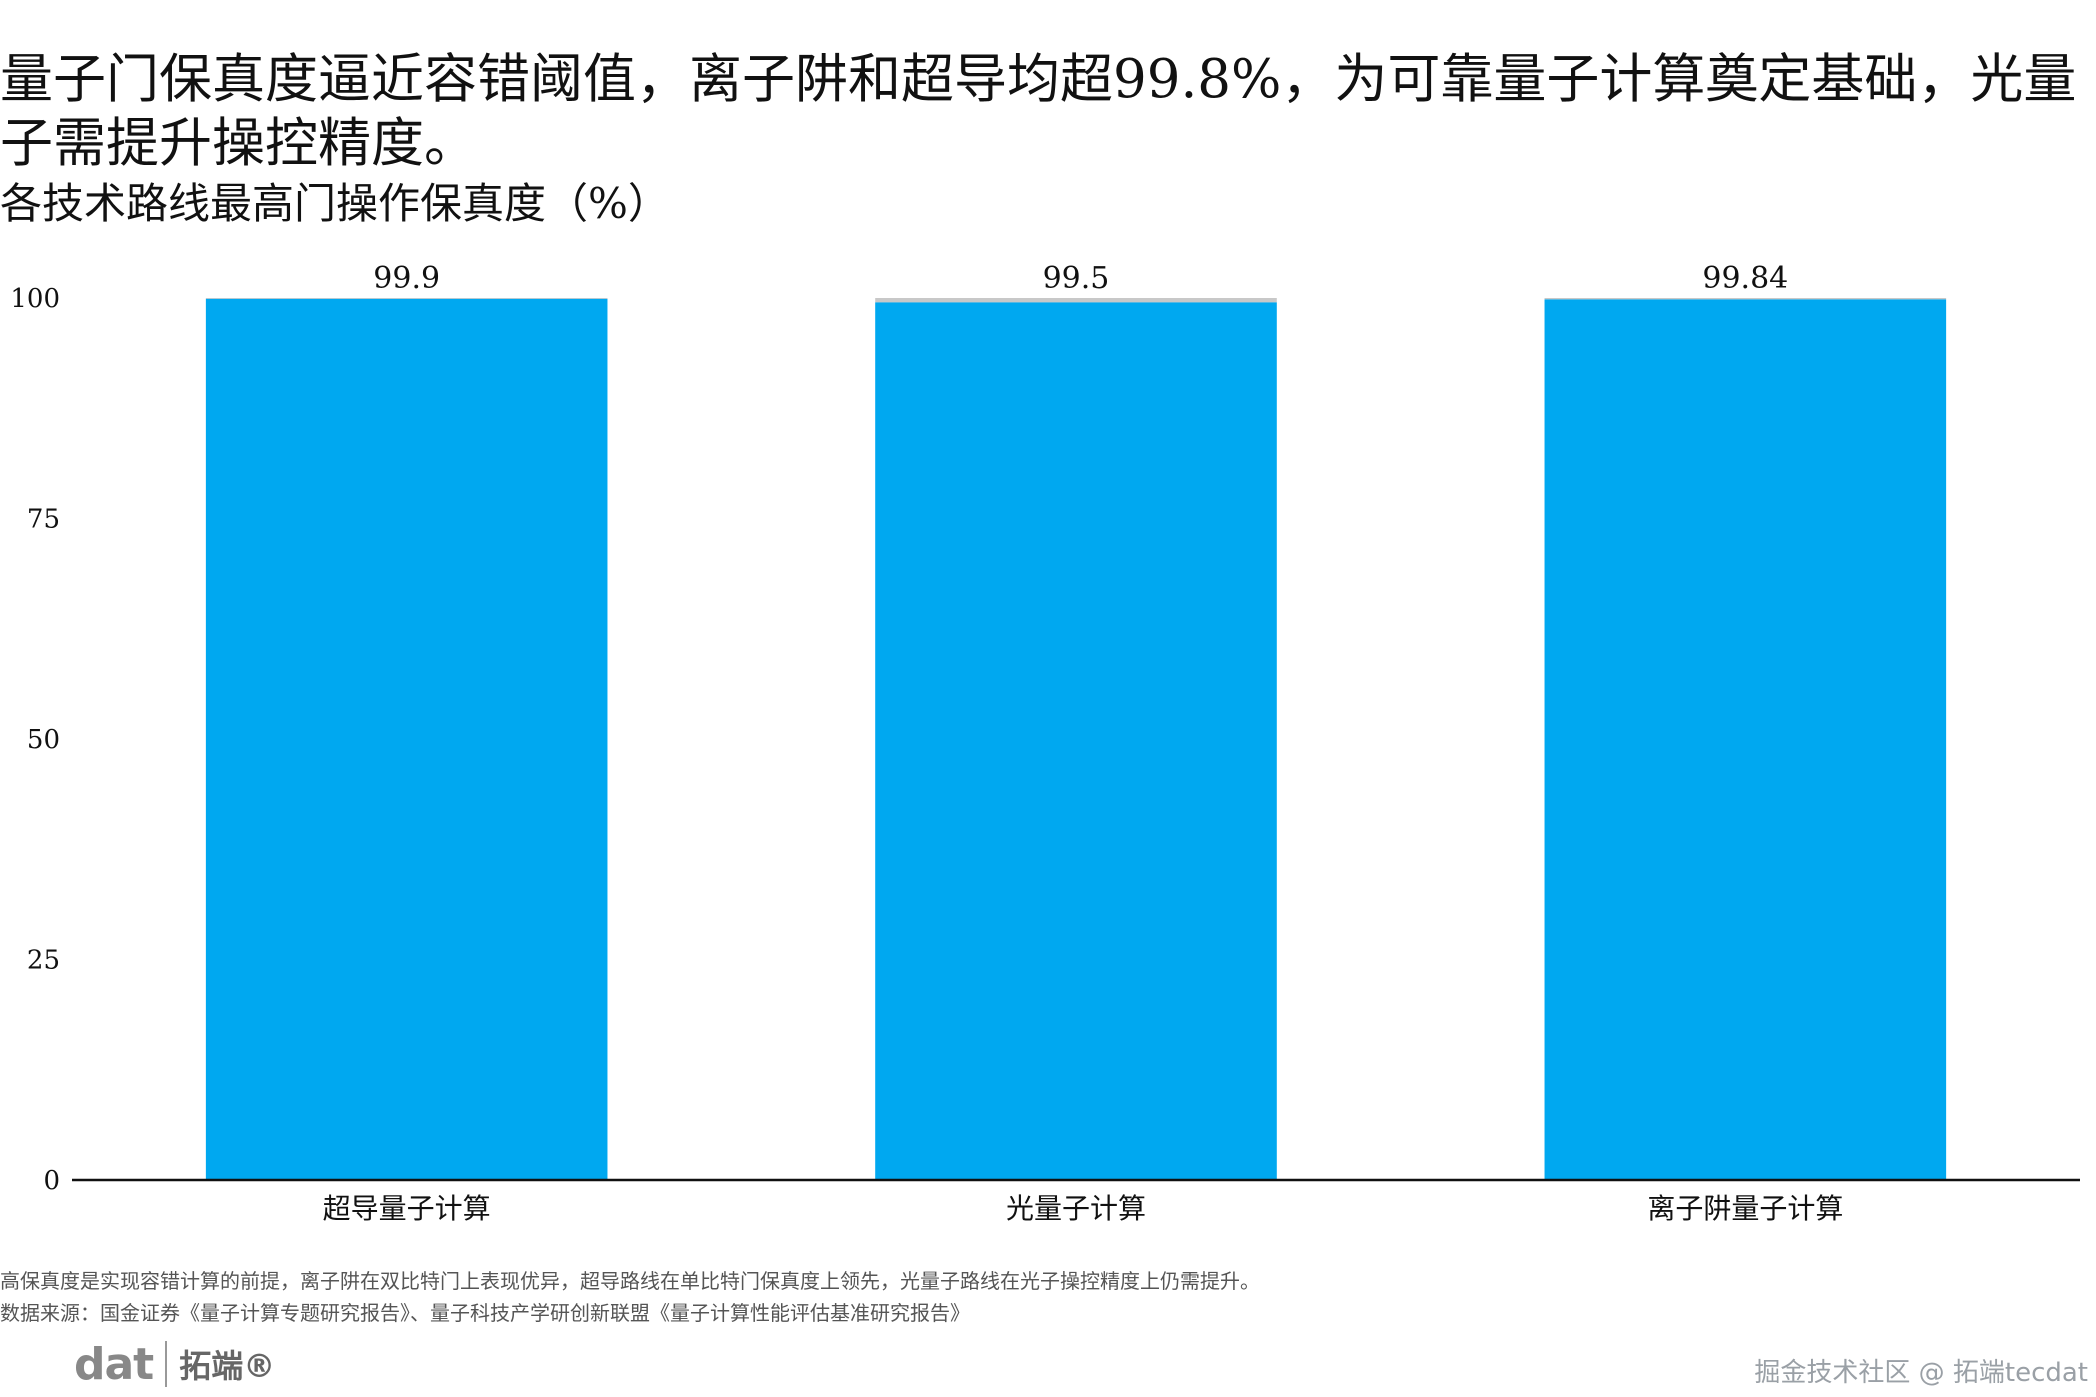 This screenshot has width=2096, height=1397. What do you see at coordinates (1745, 278) in the screenshot?
I see `bar-value-label: 99.84` at bounding box center [1745, 278].